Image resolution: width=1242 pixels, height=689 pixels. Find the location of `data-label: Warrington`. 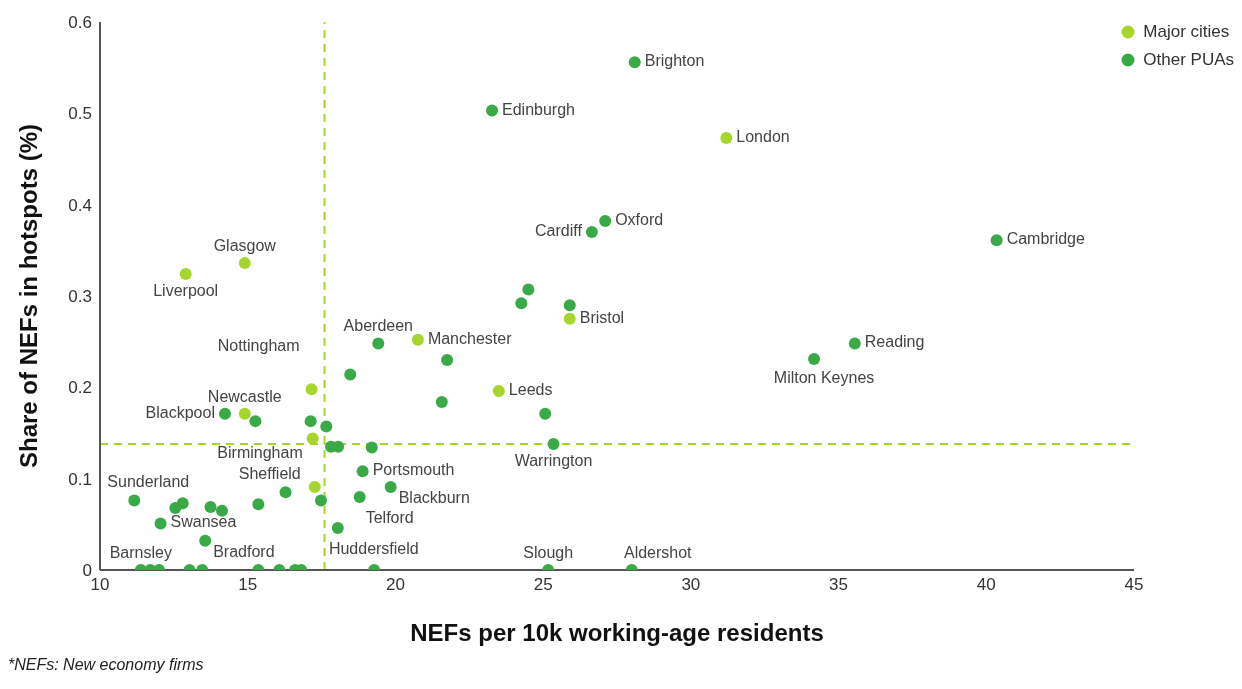

data-label: Warrington is located at coordinates (553, 460).